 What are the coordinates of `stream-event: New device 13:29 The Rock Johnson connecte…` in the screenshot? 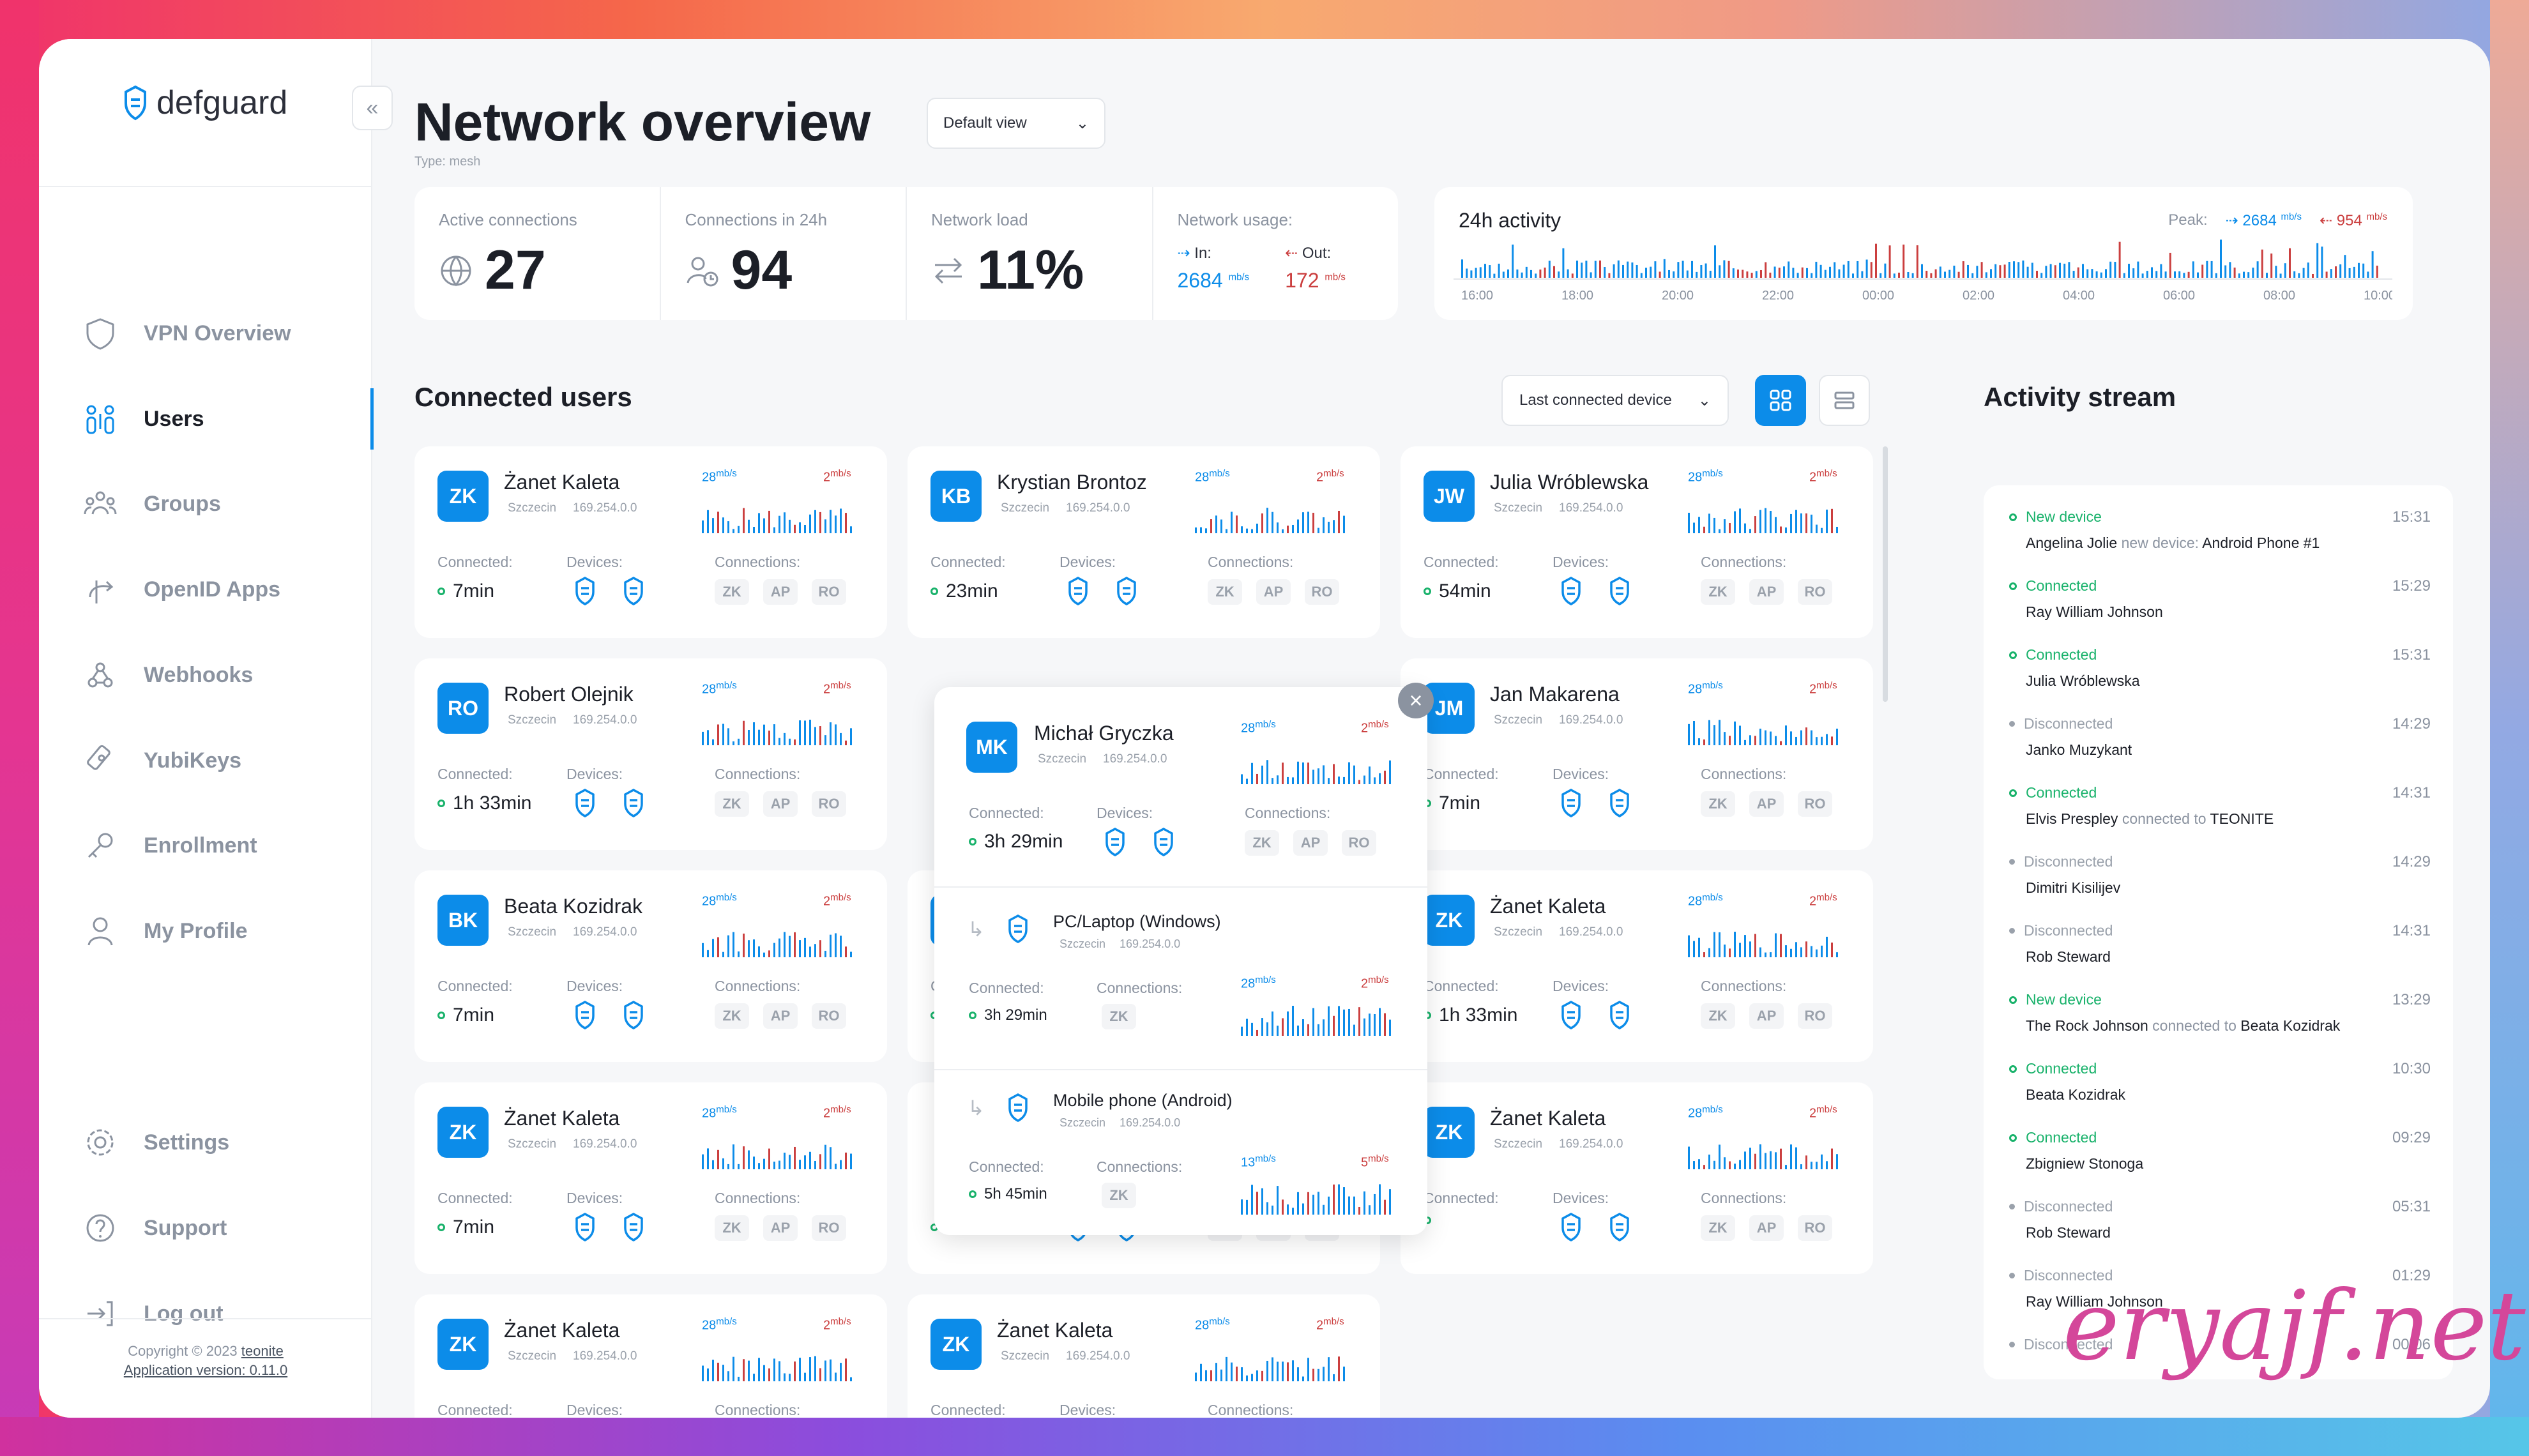 It's located at (2220, 1013).